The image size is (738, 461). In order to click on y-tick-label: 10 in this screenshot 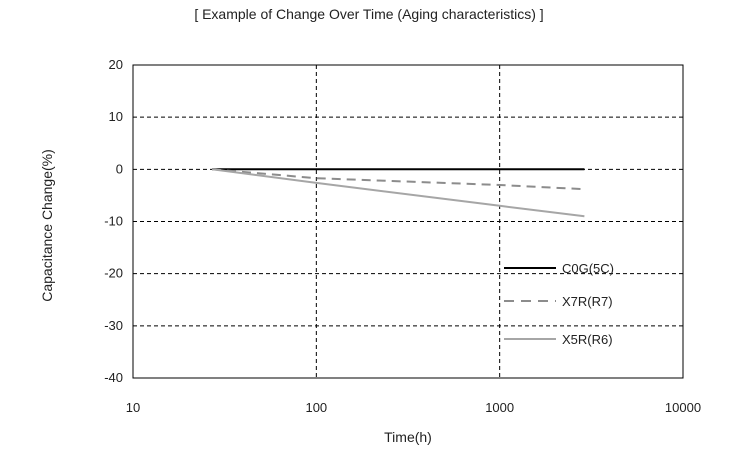, I will do `click(116, 116)`.